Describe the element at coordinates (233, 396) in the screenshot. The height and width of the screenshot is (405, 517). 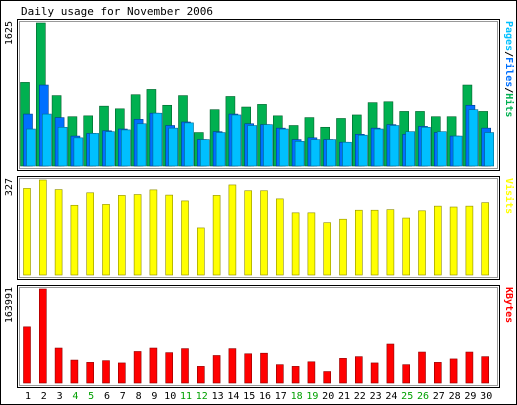
I see `day-label-14: 14` at that location.